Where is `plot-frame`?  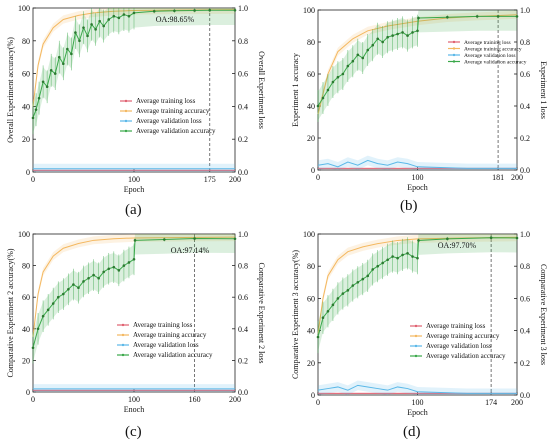
plot-frame is located at coordinates (134, 90).